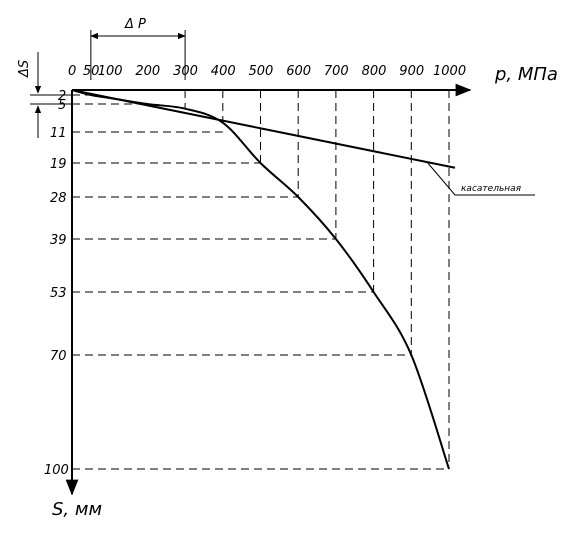 This screenshot has height=536, width=582. I want to click on x-tick-label: 50, so click(91, 71).